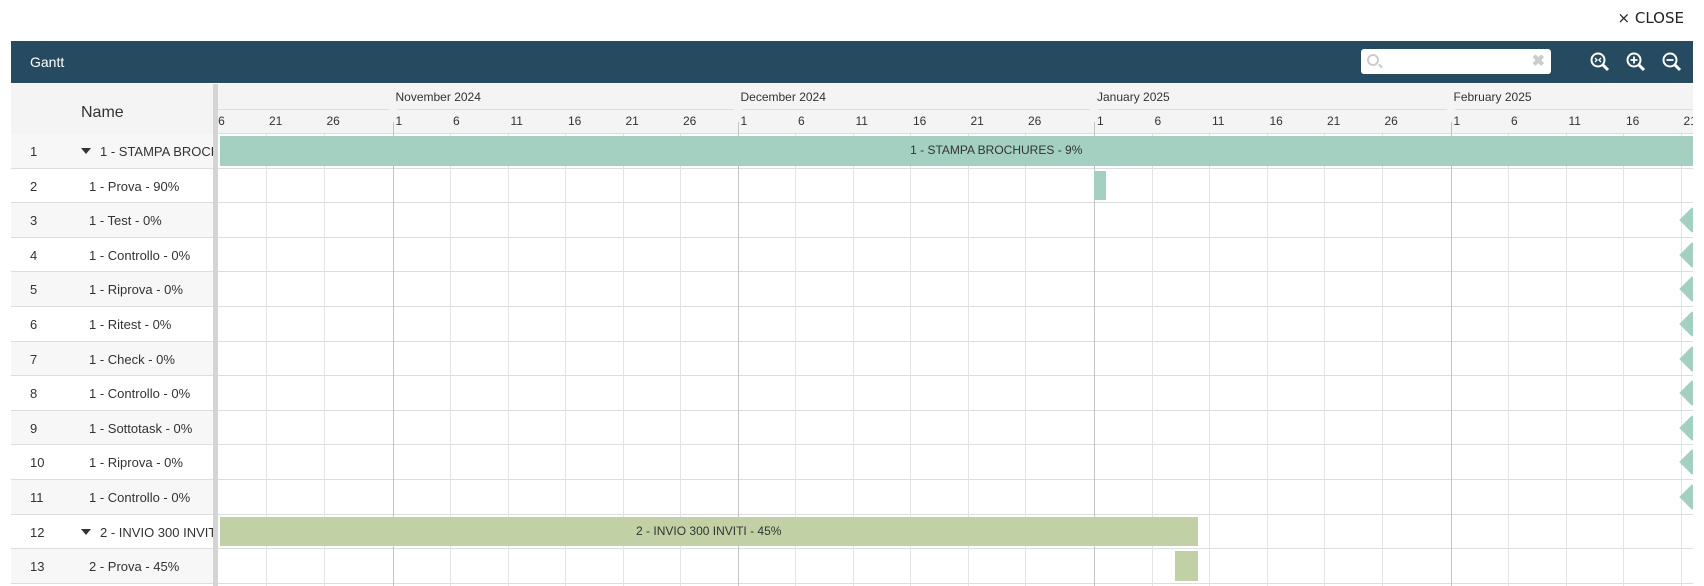 Image resolution: width=1704 pixels, height=586 pixels. I want to click on task-row: 6 1 - Ritest - 0%, so click(112, 324).